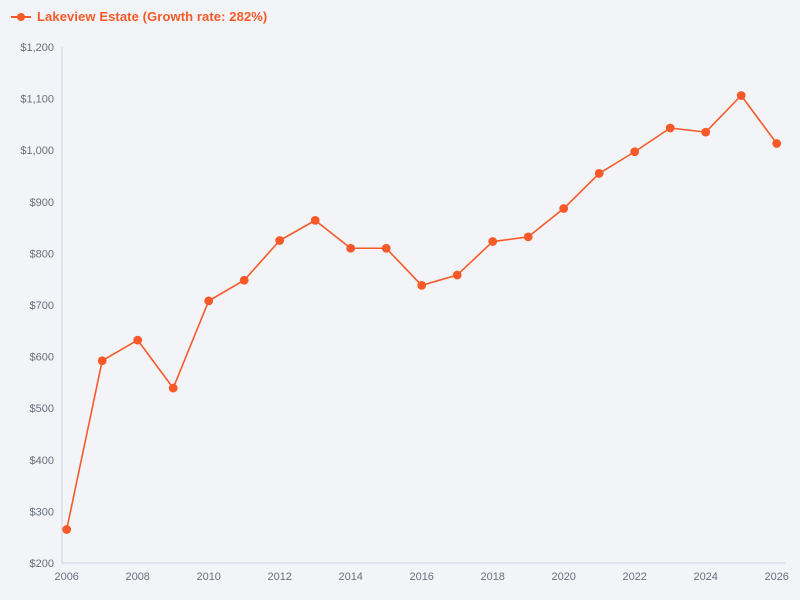  Describe the element at coordinates (777, 143) in the screenshot. I see `data-point-2026` at that location.